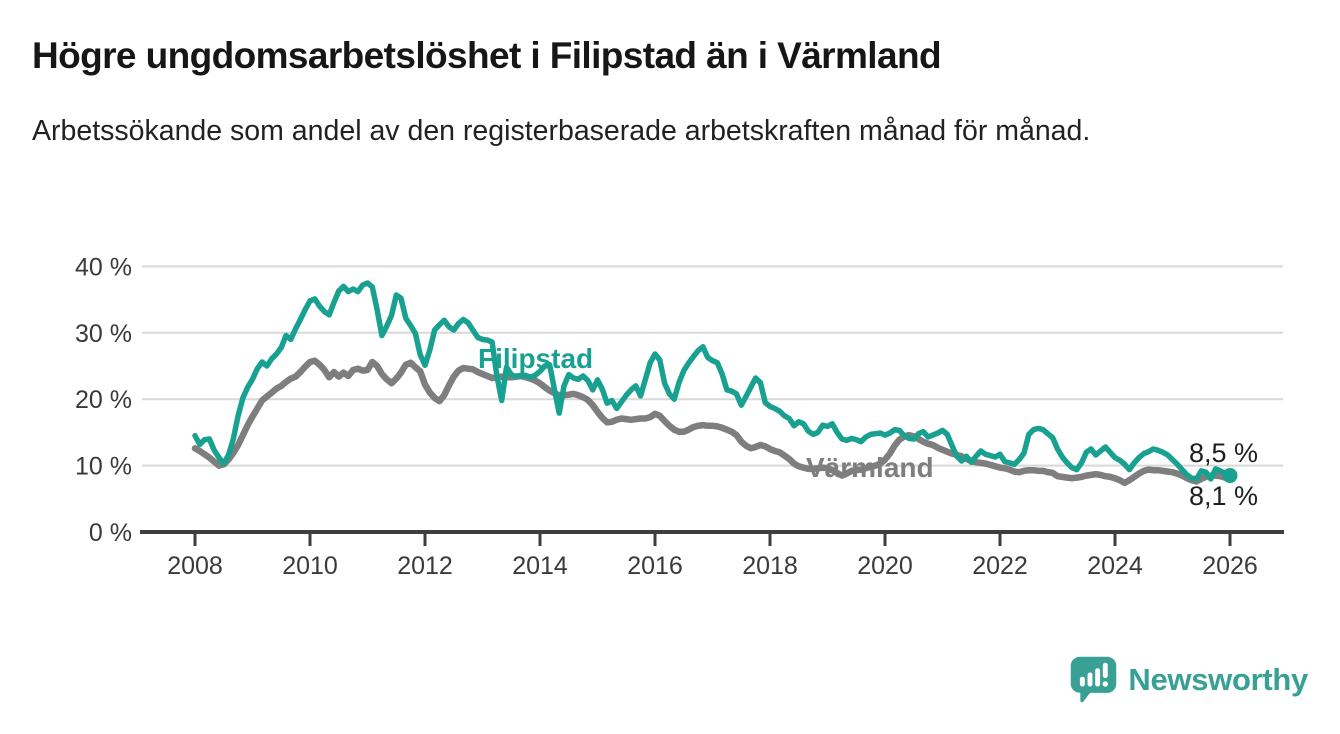  What do you see at coordinates (103, 334) in the screenshot?
I see `y-tick-label: 30 %` at bounding box center [103, 334].